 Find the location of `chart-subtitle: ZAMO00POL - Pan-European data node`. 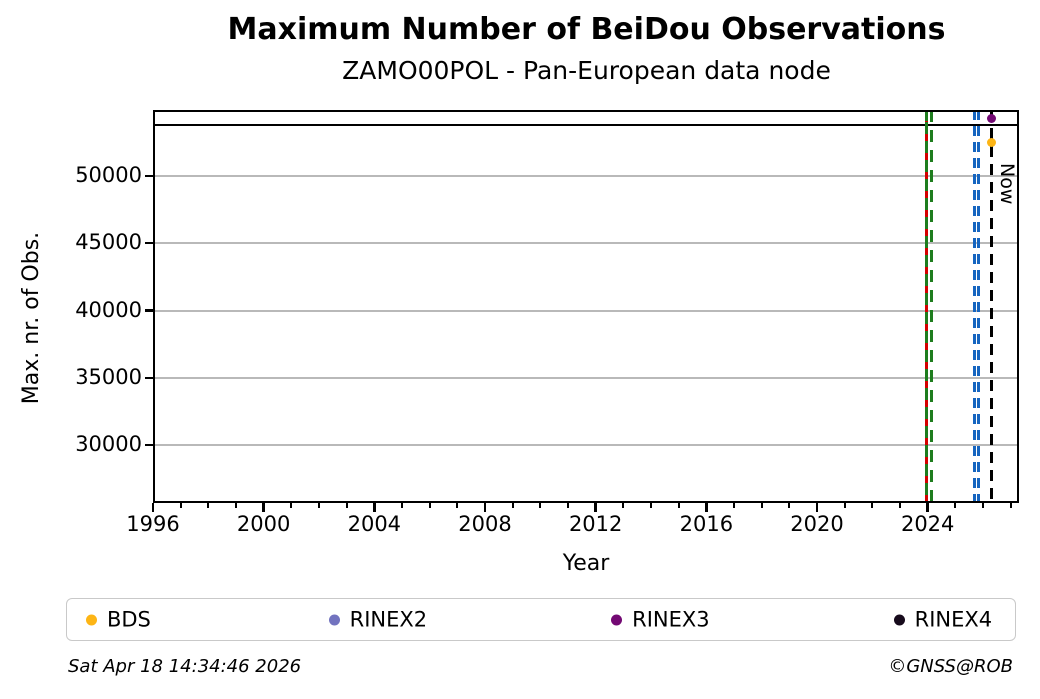

chart-subtitle: ZAMO00POL - Pan-European data node is located at coordinates (586, 70).